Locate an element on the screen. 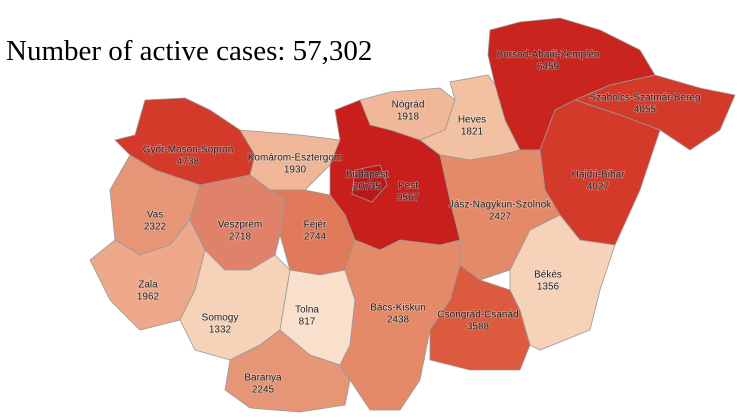 The image size is (750, 420). county-name: Nógrád is located at coordinates (408, 105).